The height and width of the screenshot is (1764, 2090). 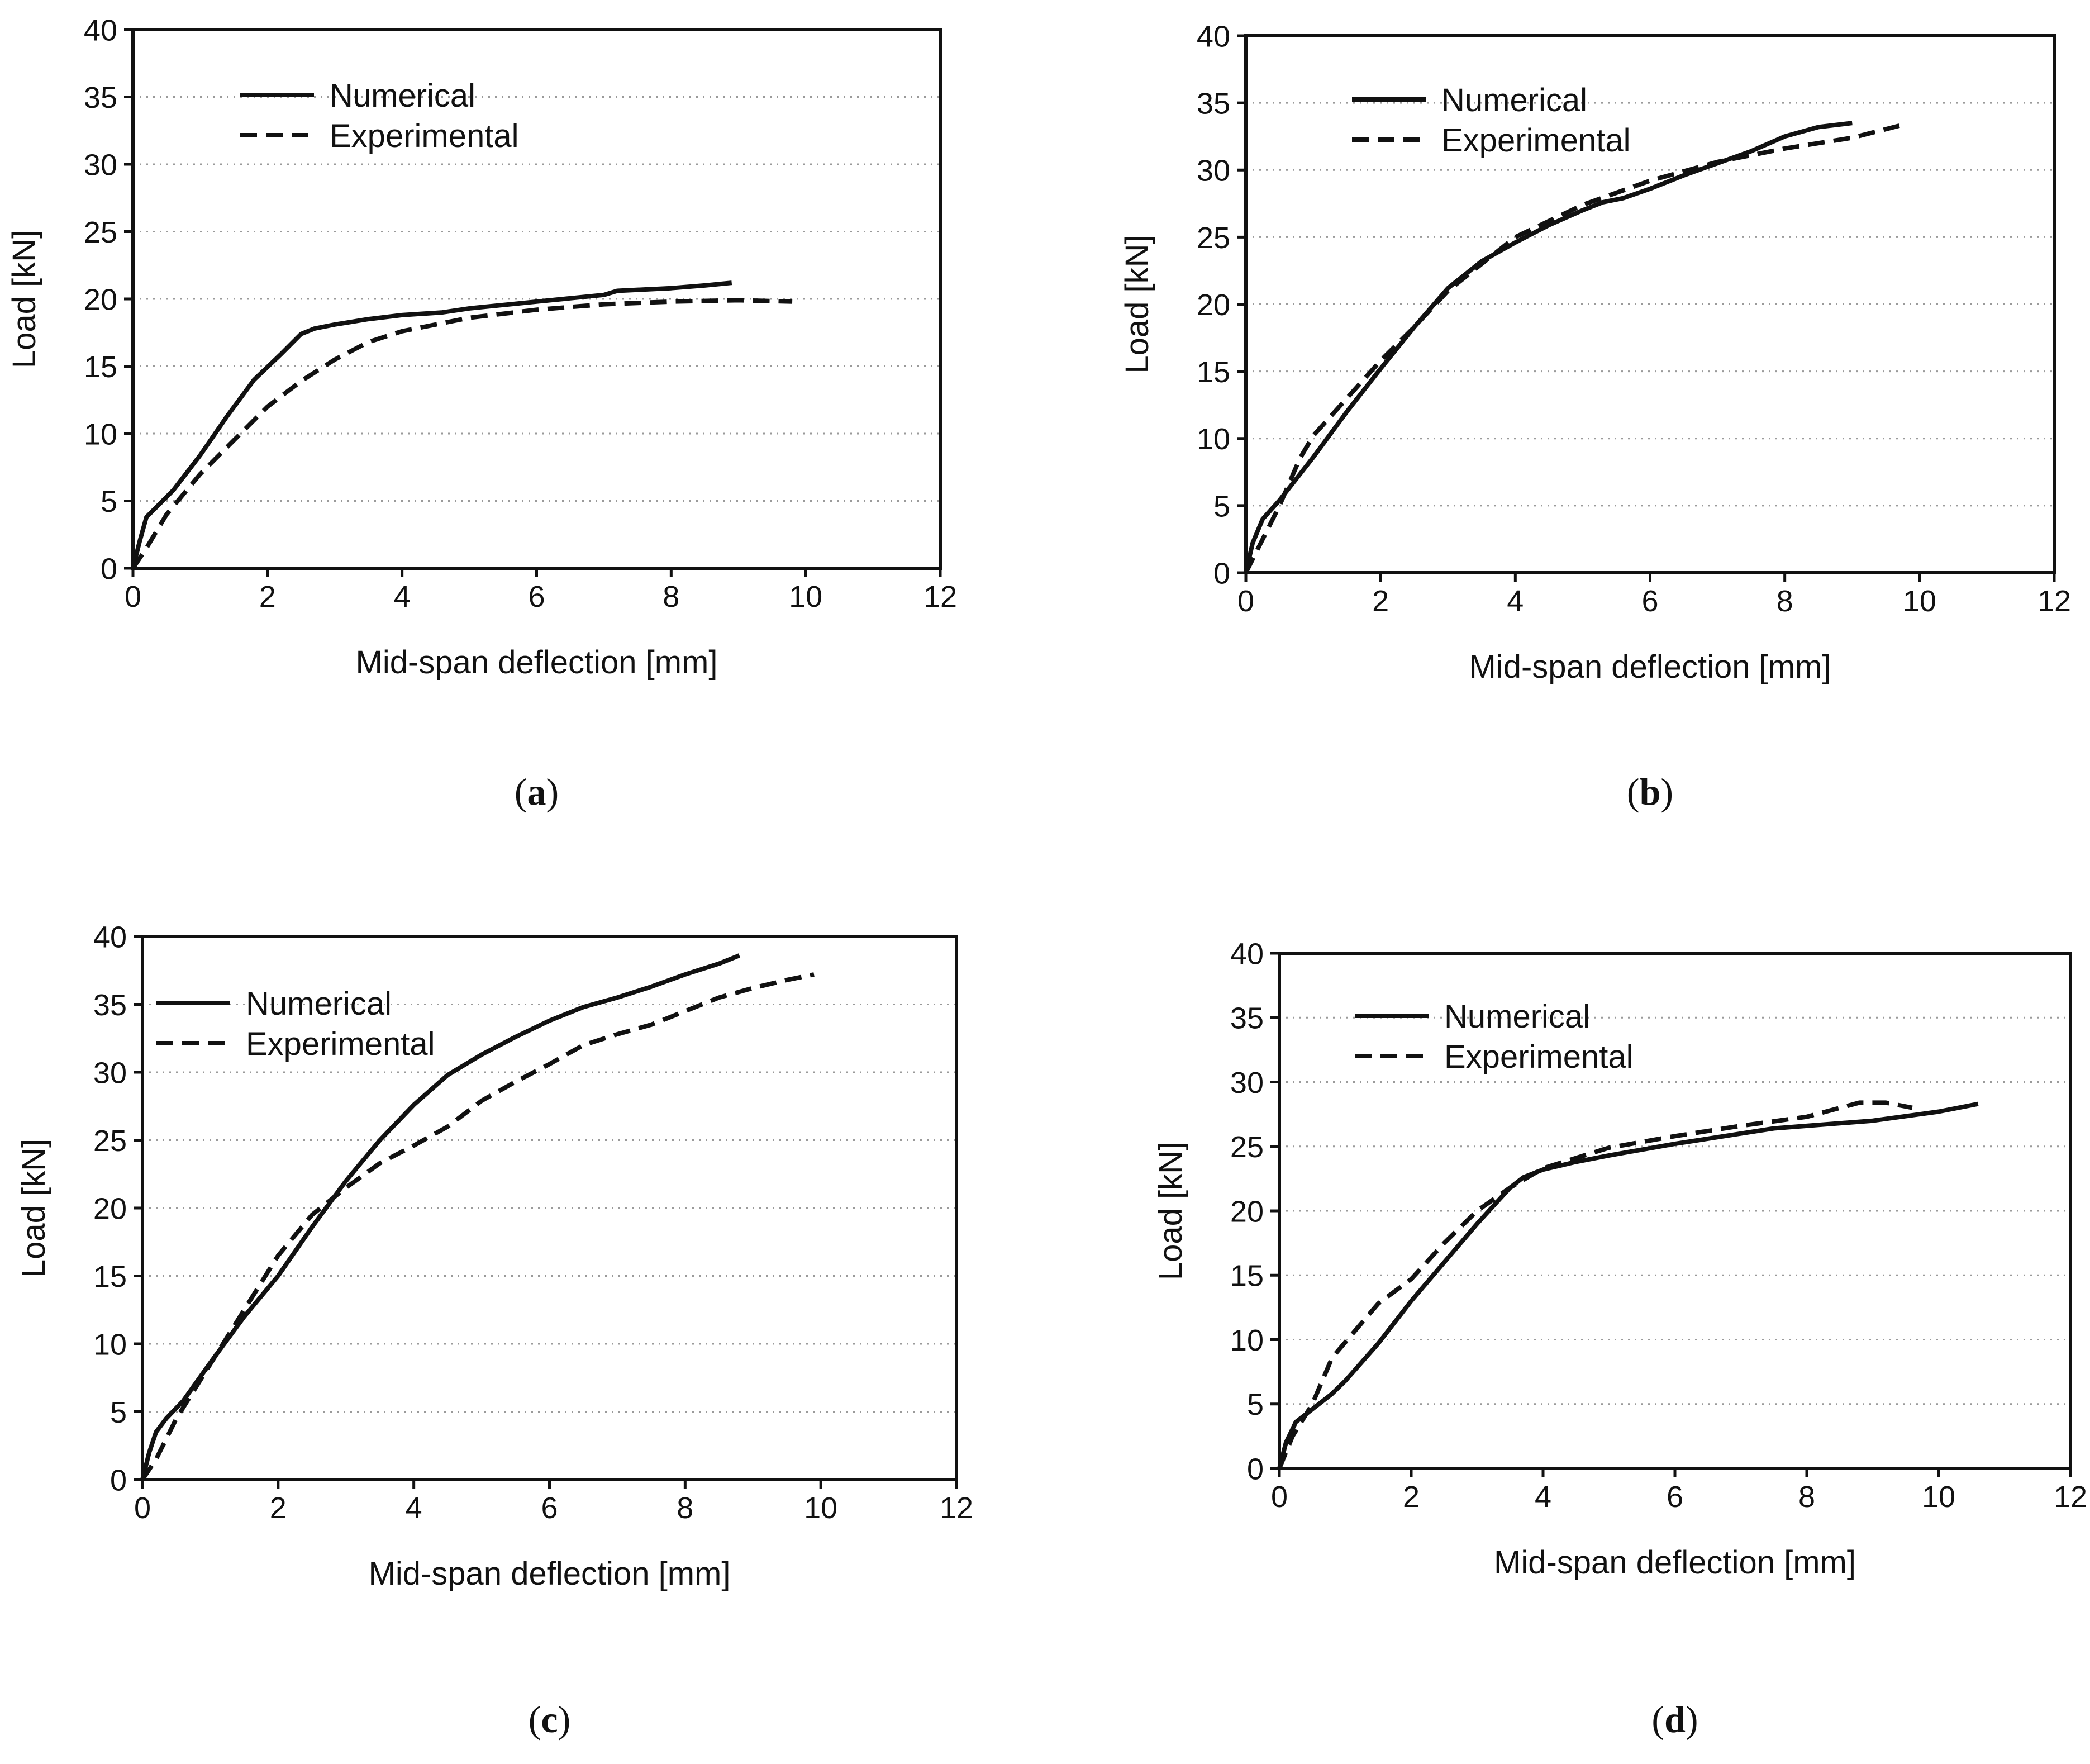 I want to click on panel-caption: (d), so click(x=1674, y=1719).